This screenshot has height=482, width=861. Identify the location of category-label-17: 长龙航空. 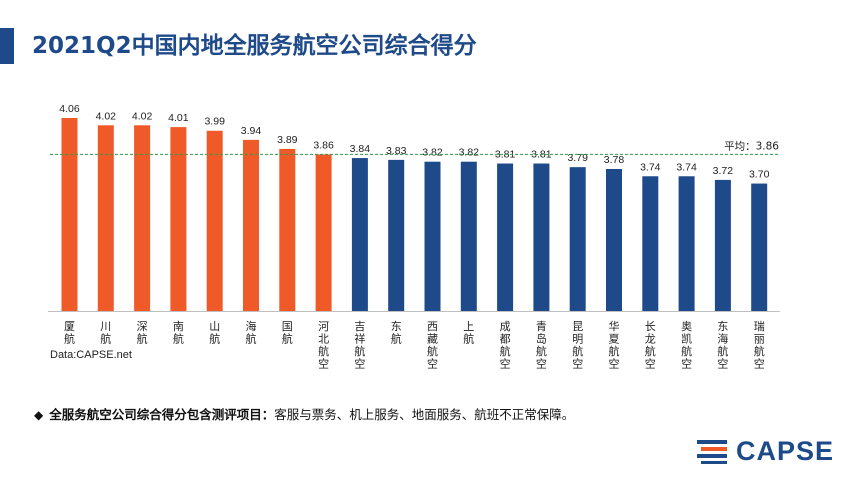
(650, 345).